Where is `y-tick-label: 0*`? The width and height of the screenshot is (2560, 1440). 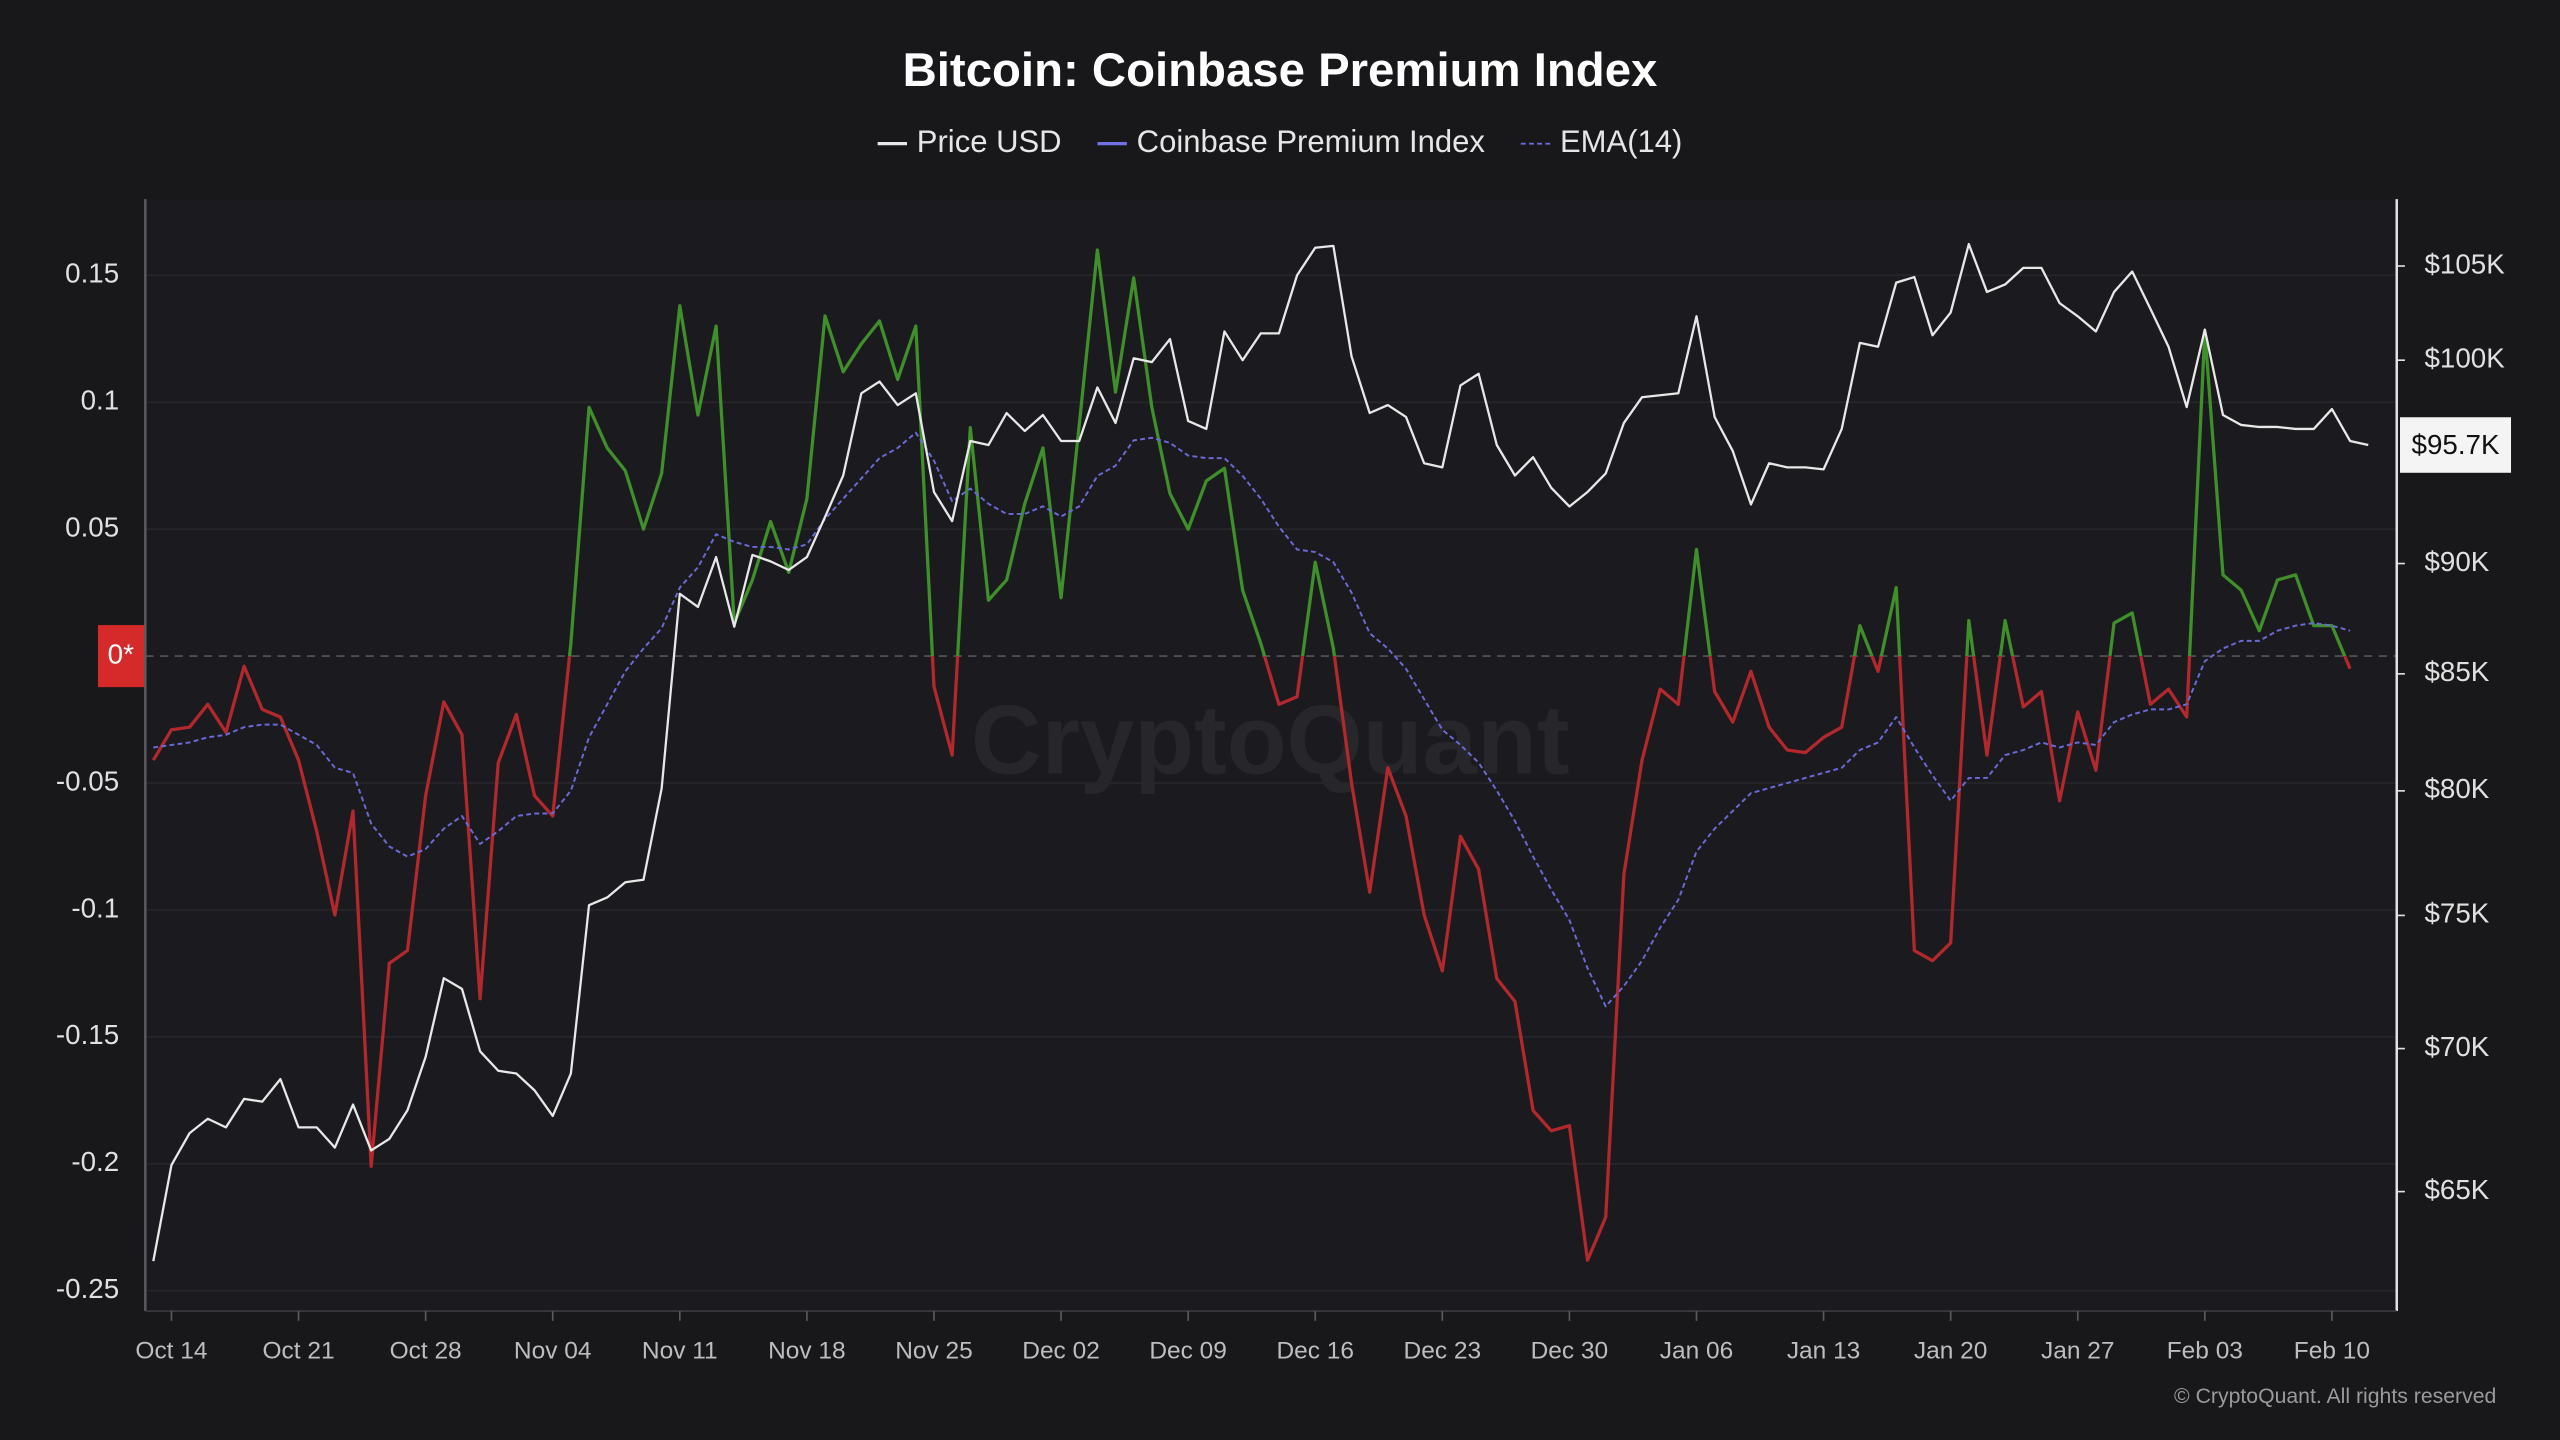
y-tick-label: 0* is located at coordinates (121, 653).